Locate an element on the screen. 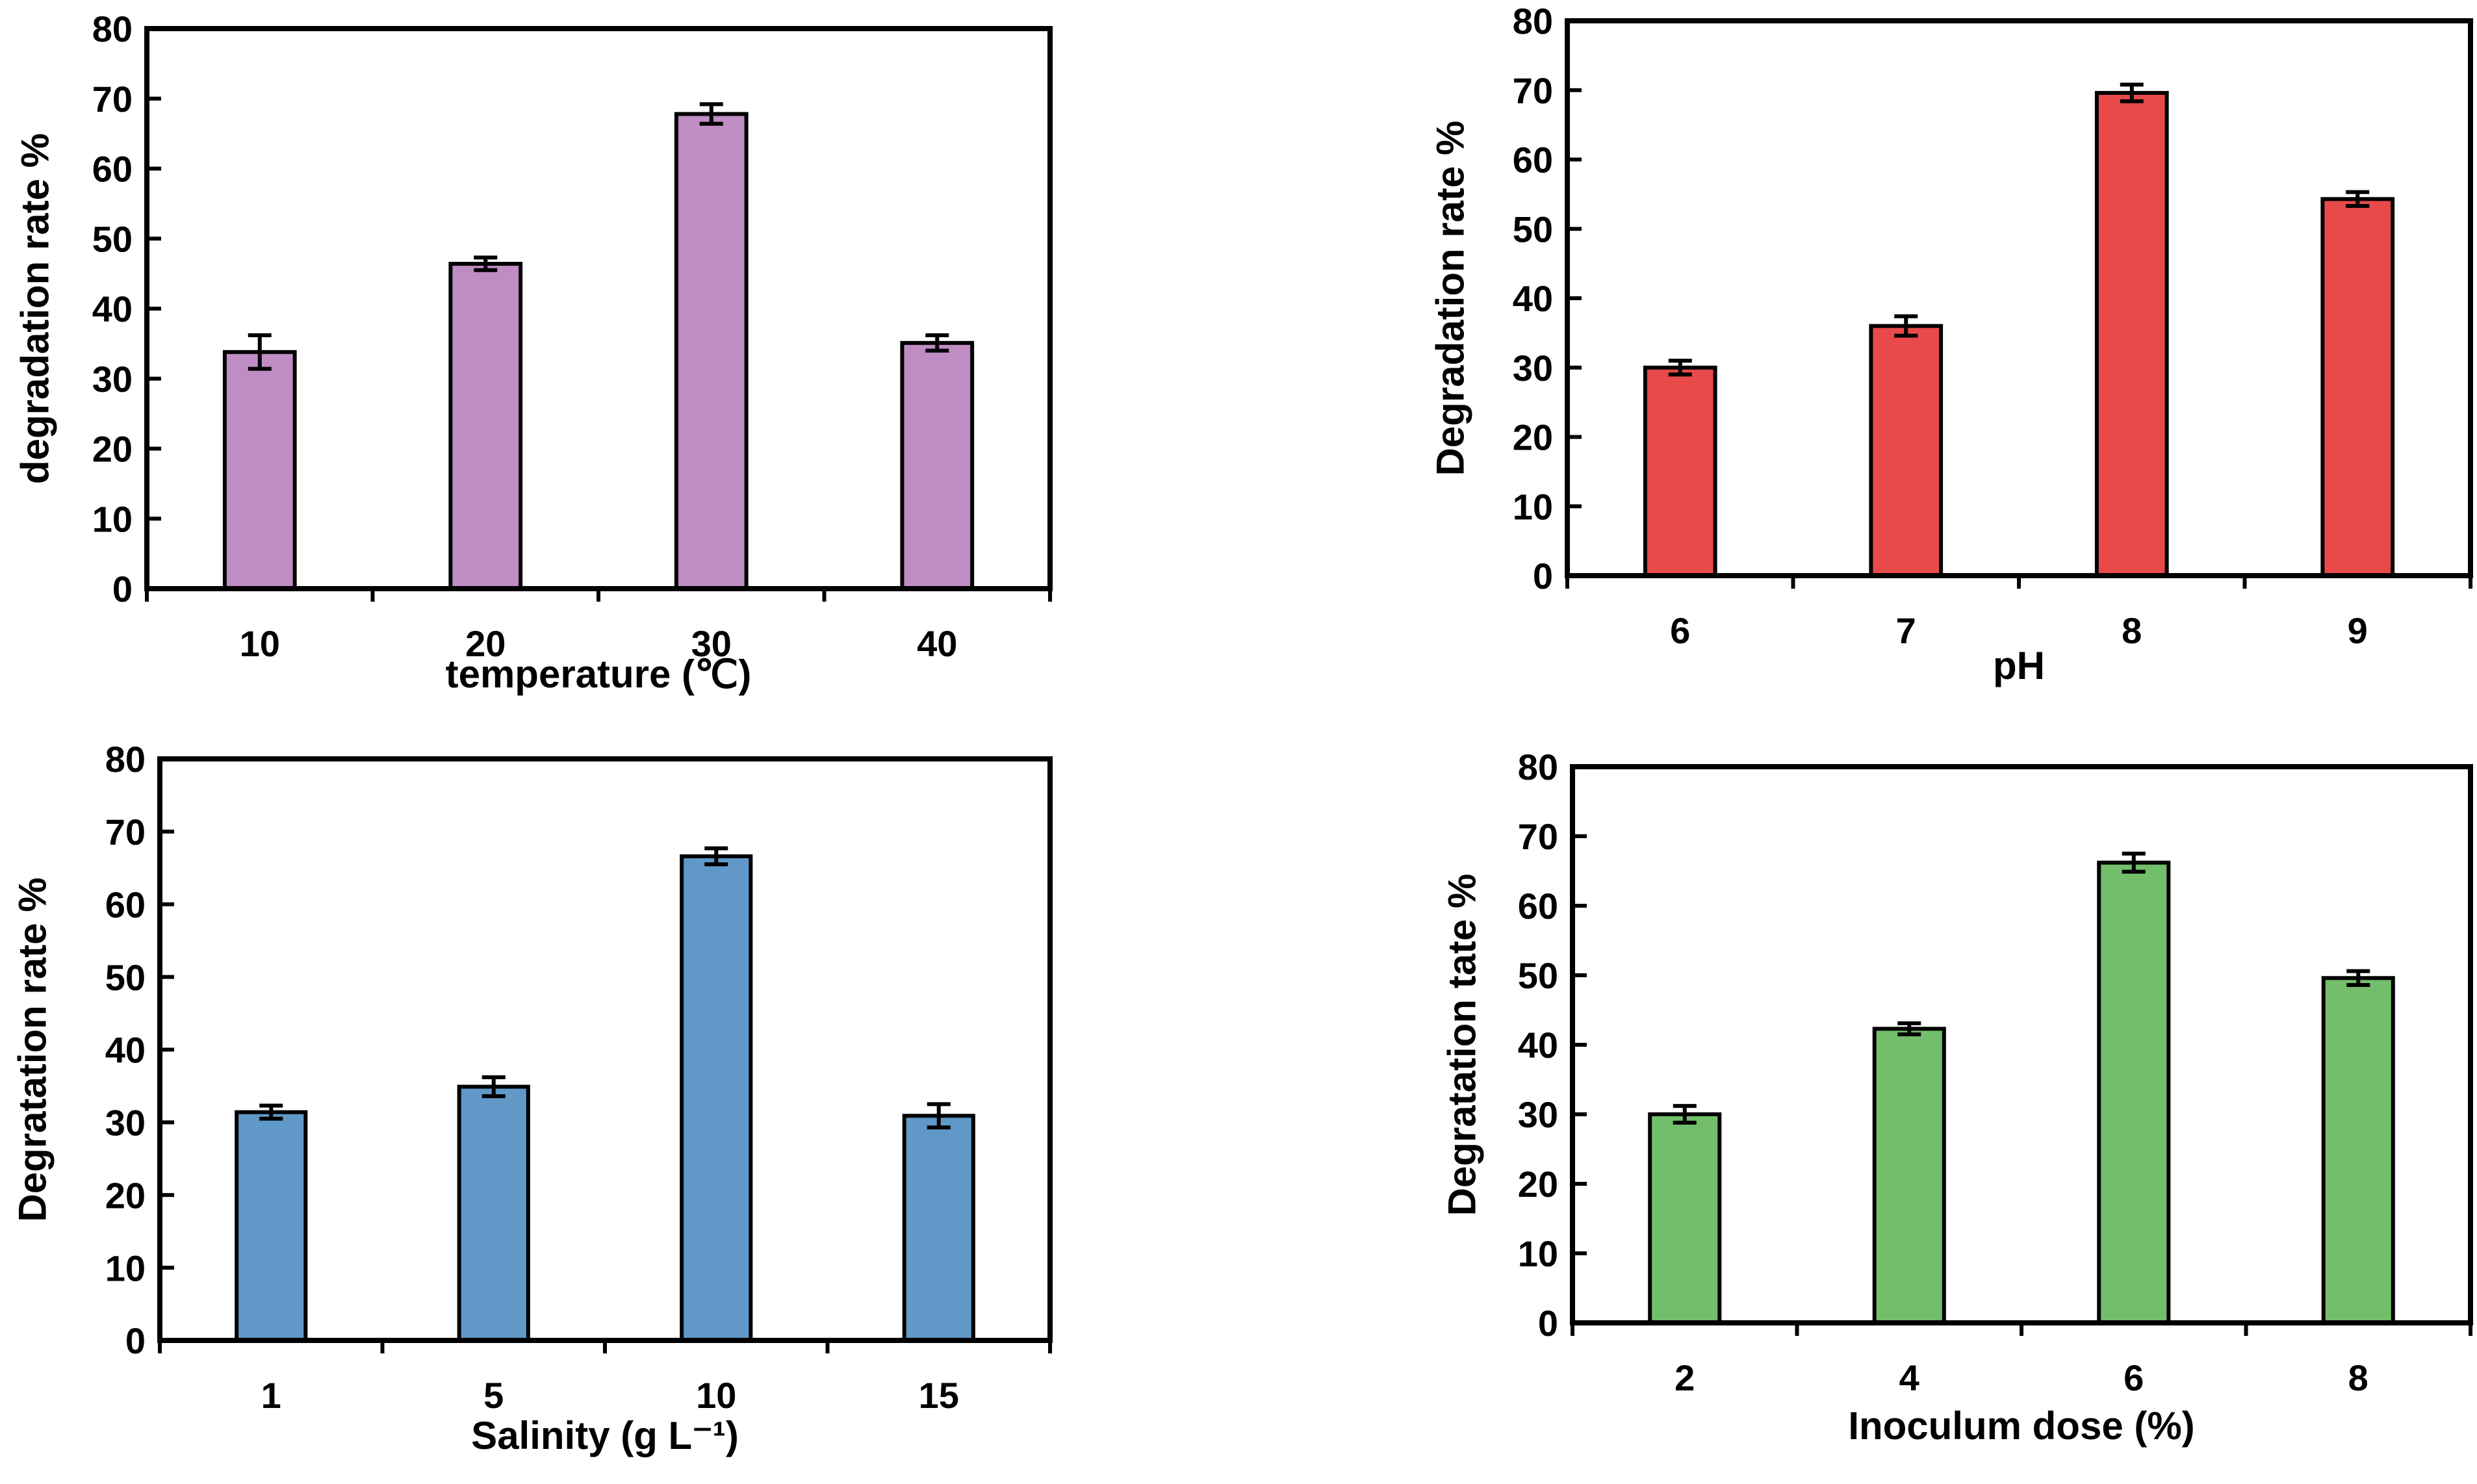 Image resolution: width=2477 pixels, height=1484 pixels. x-tick-label: 7 is located at coordinates (1906, 631).